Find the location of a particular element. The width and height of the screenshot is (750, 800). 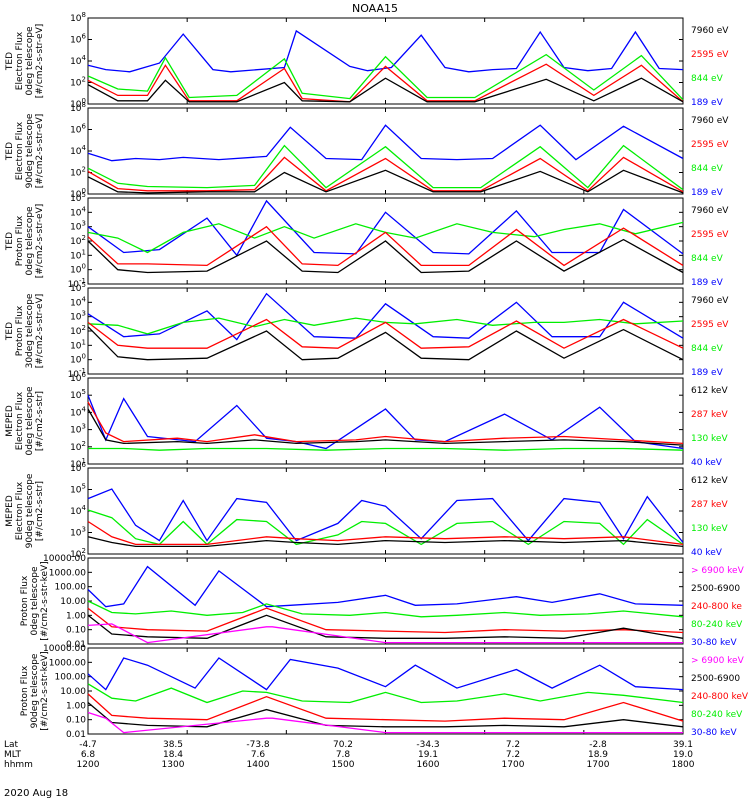

date-label: 2020 Aug 18 is located at coordinates (36, 793).